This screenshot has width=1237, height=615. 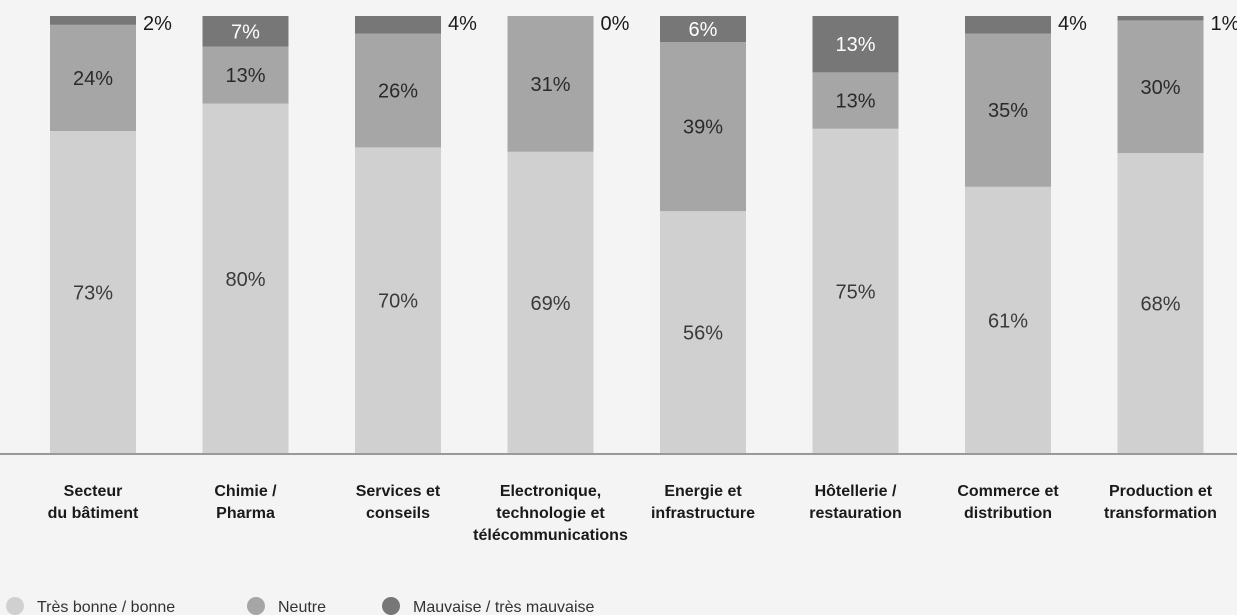 What do you see at coordinates (398, 513) in the screenshot?
I see `category-label: conseils` at bounding box center [398, 513].